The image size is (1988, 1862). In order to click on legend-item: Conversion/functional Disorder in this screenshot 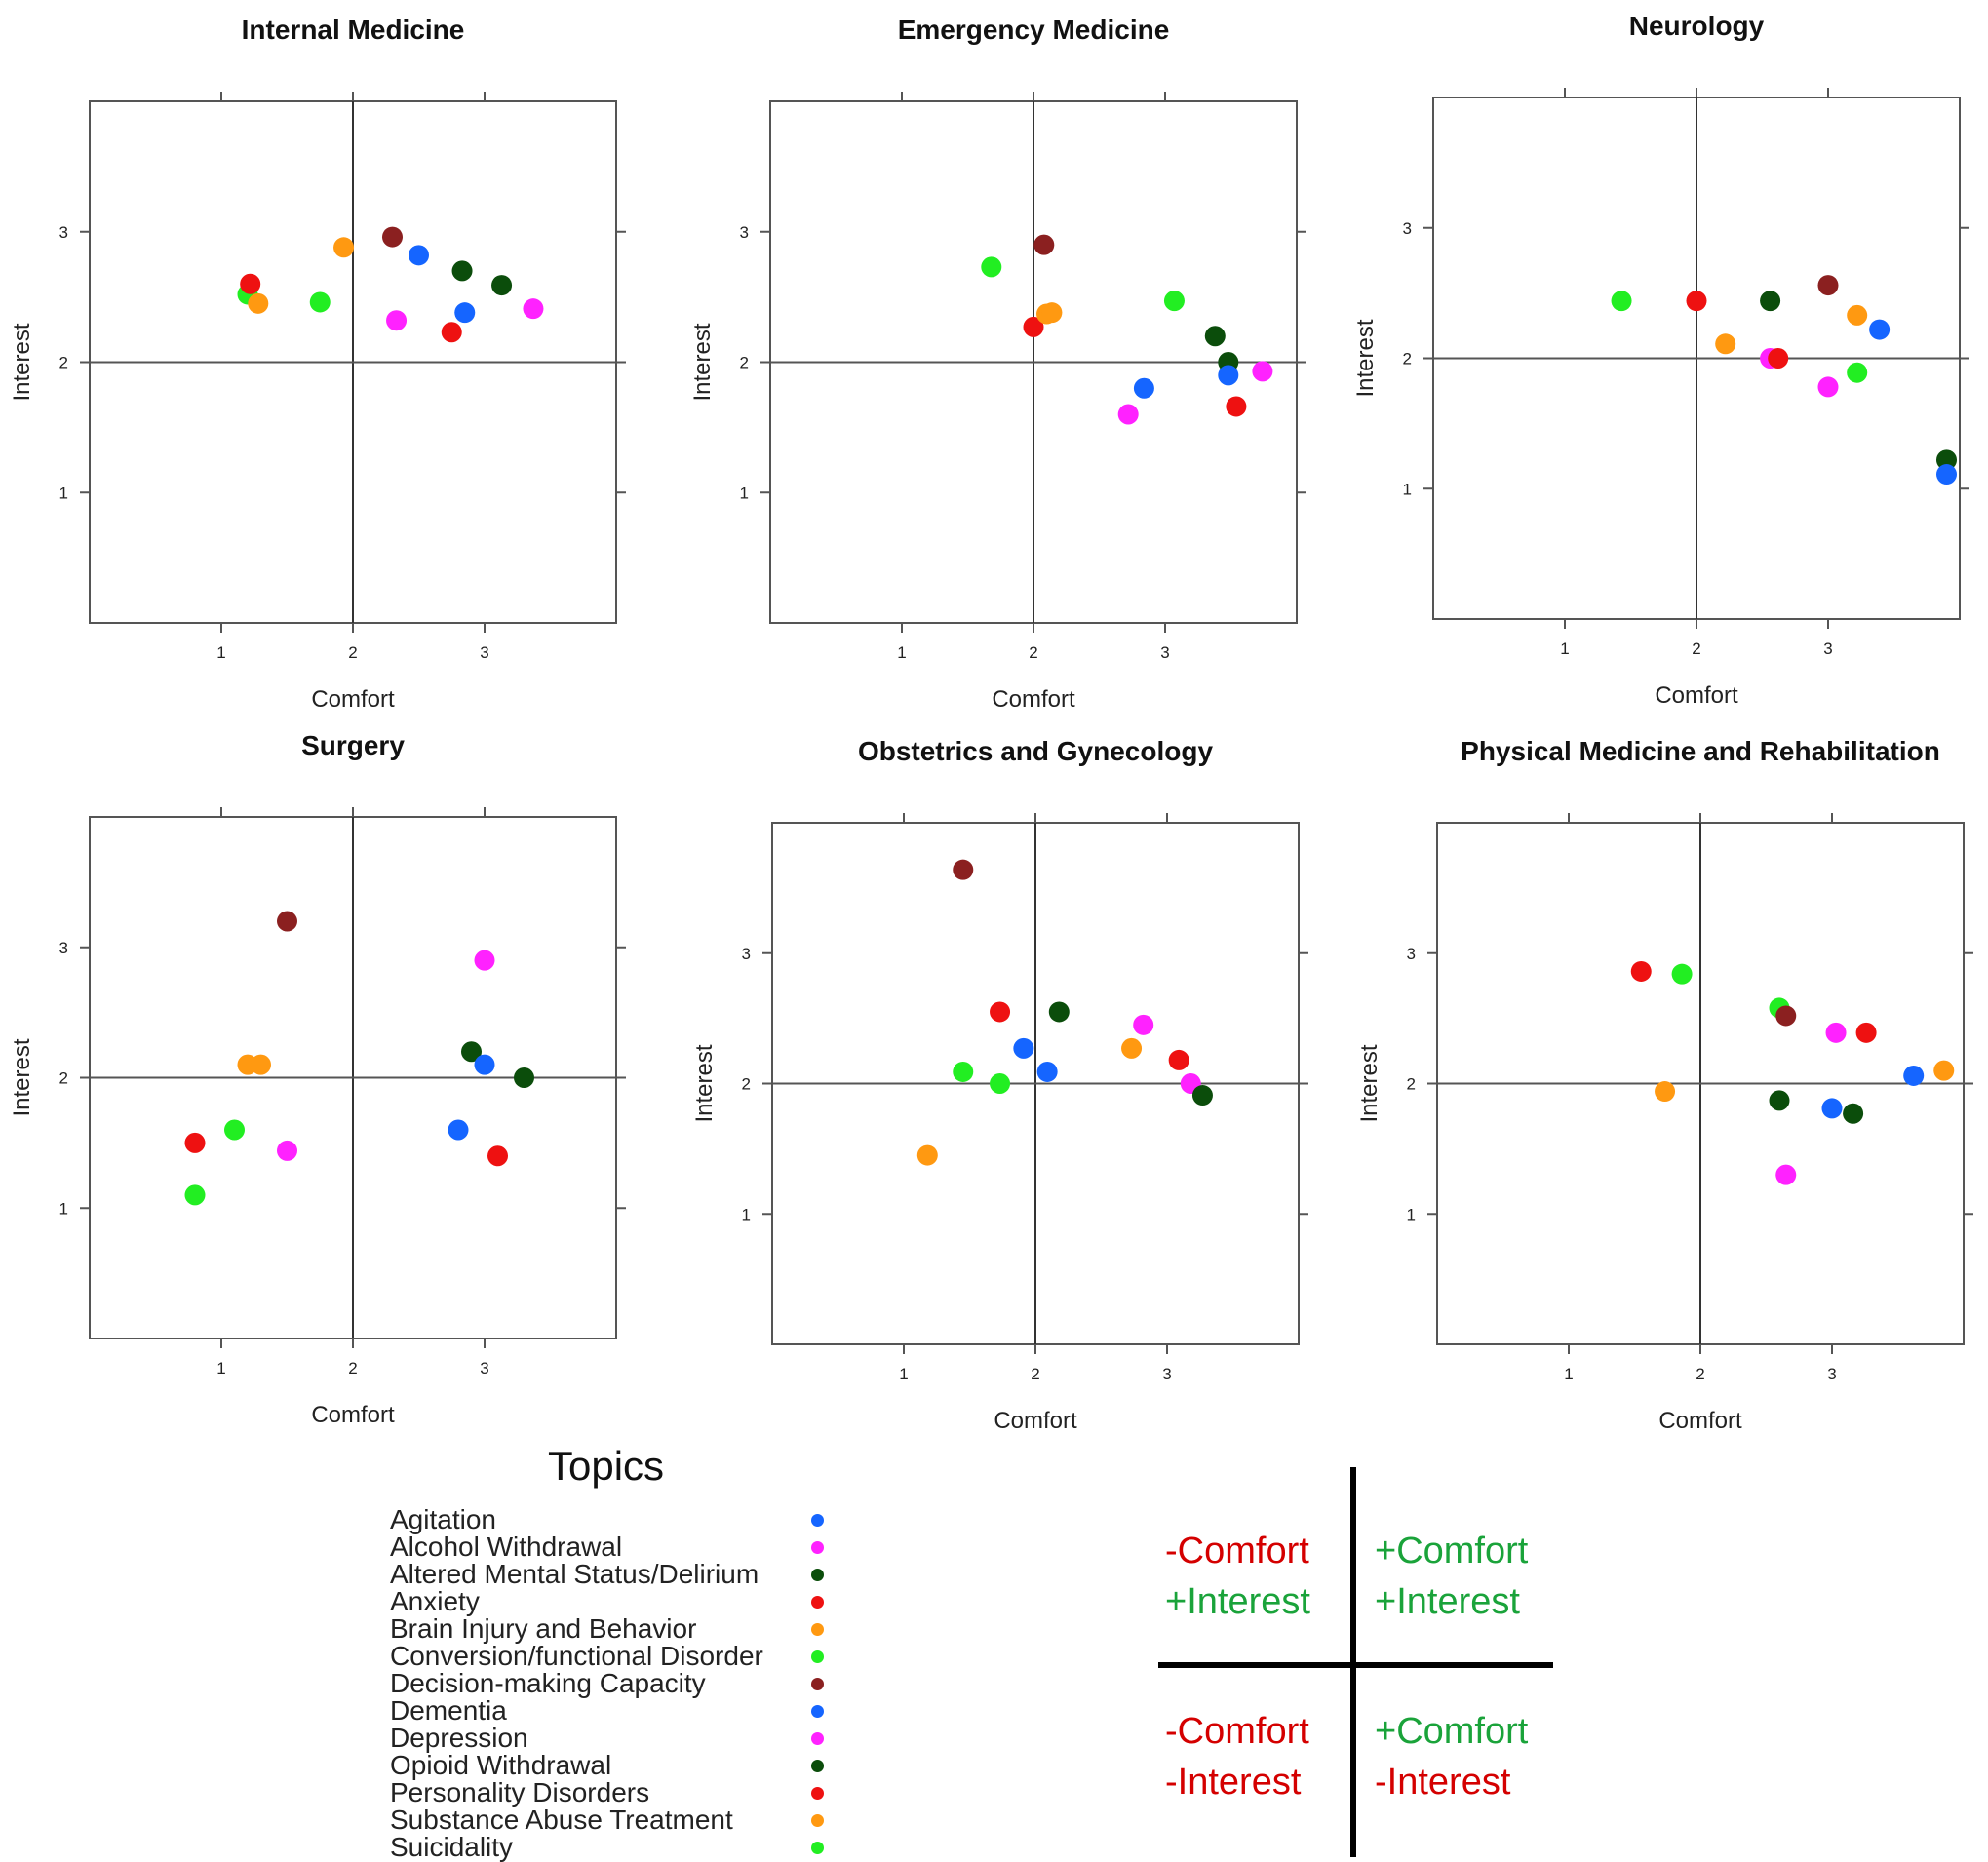, I will do `click(624, 1656)`.